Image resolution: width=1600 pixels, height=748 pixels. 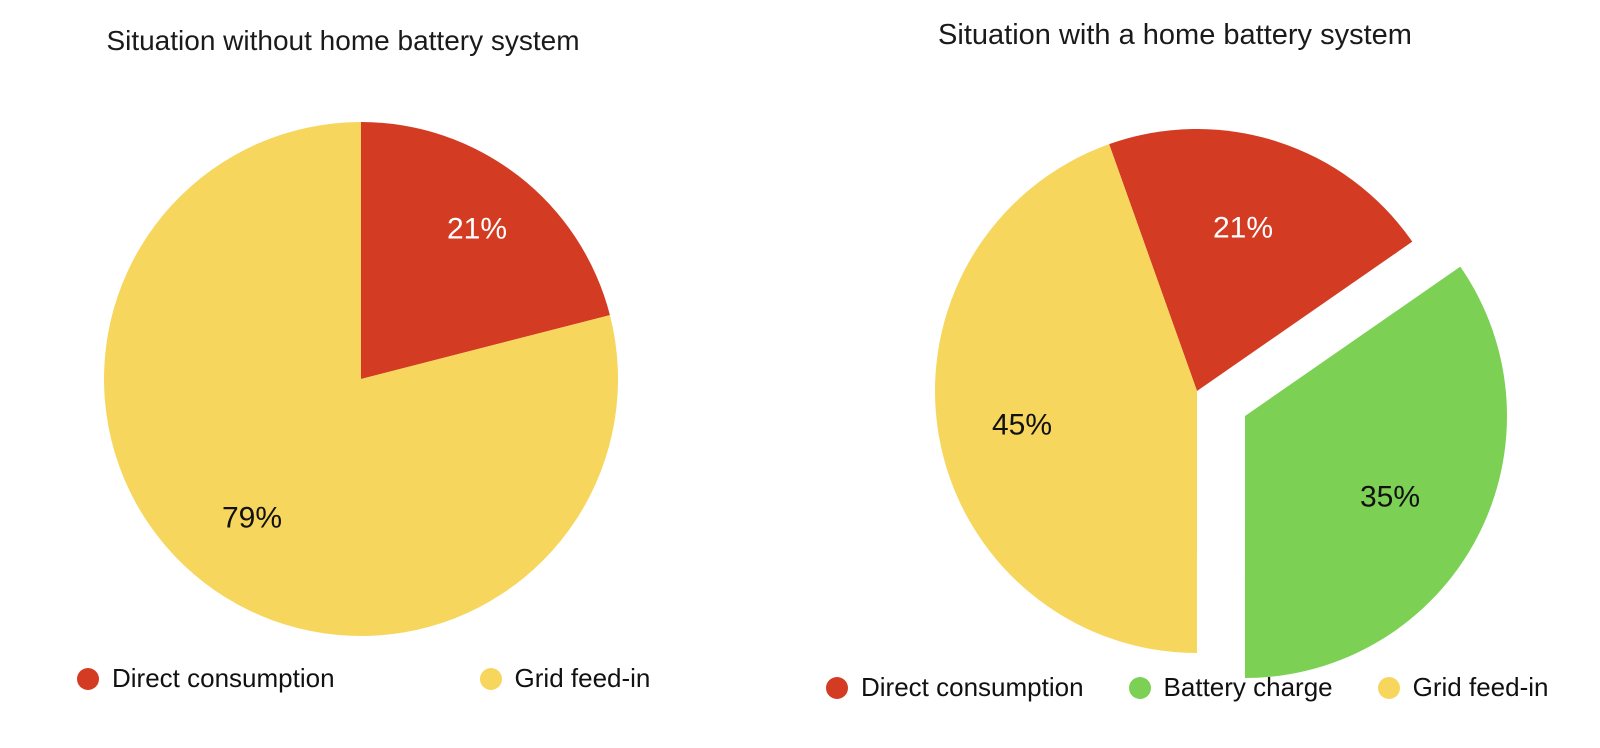 I want to click on legend-item-battery-charge: Battery charge, so click(x=1230, y=687).